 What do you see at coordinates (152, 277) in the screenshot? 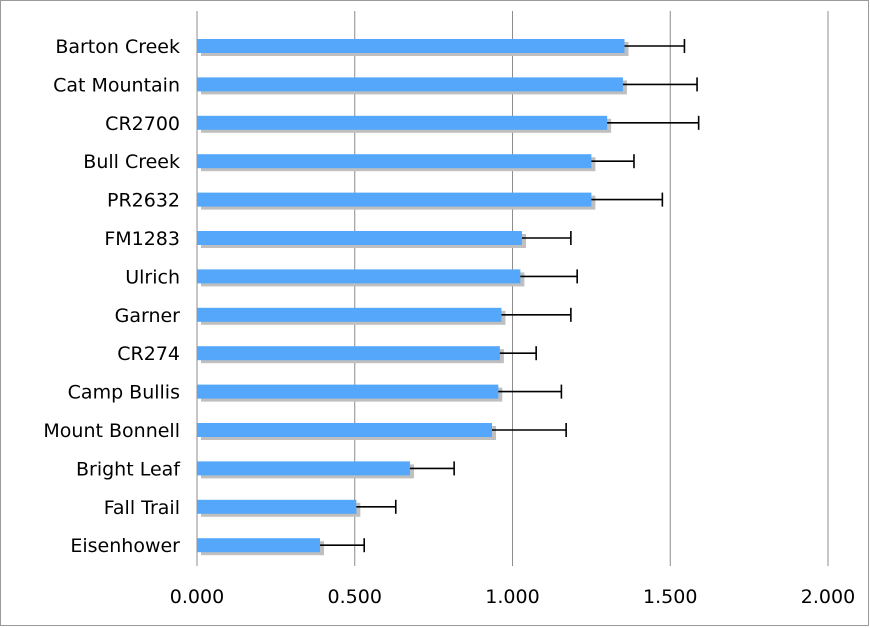
I see `category-label-6: Ulrich` at bounding box center [152, 277].